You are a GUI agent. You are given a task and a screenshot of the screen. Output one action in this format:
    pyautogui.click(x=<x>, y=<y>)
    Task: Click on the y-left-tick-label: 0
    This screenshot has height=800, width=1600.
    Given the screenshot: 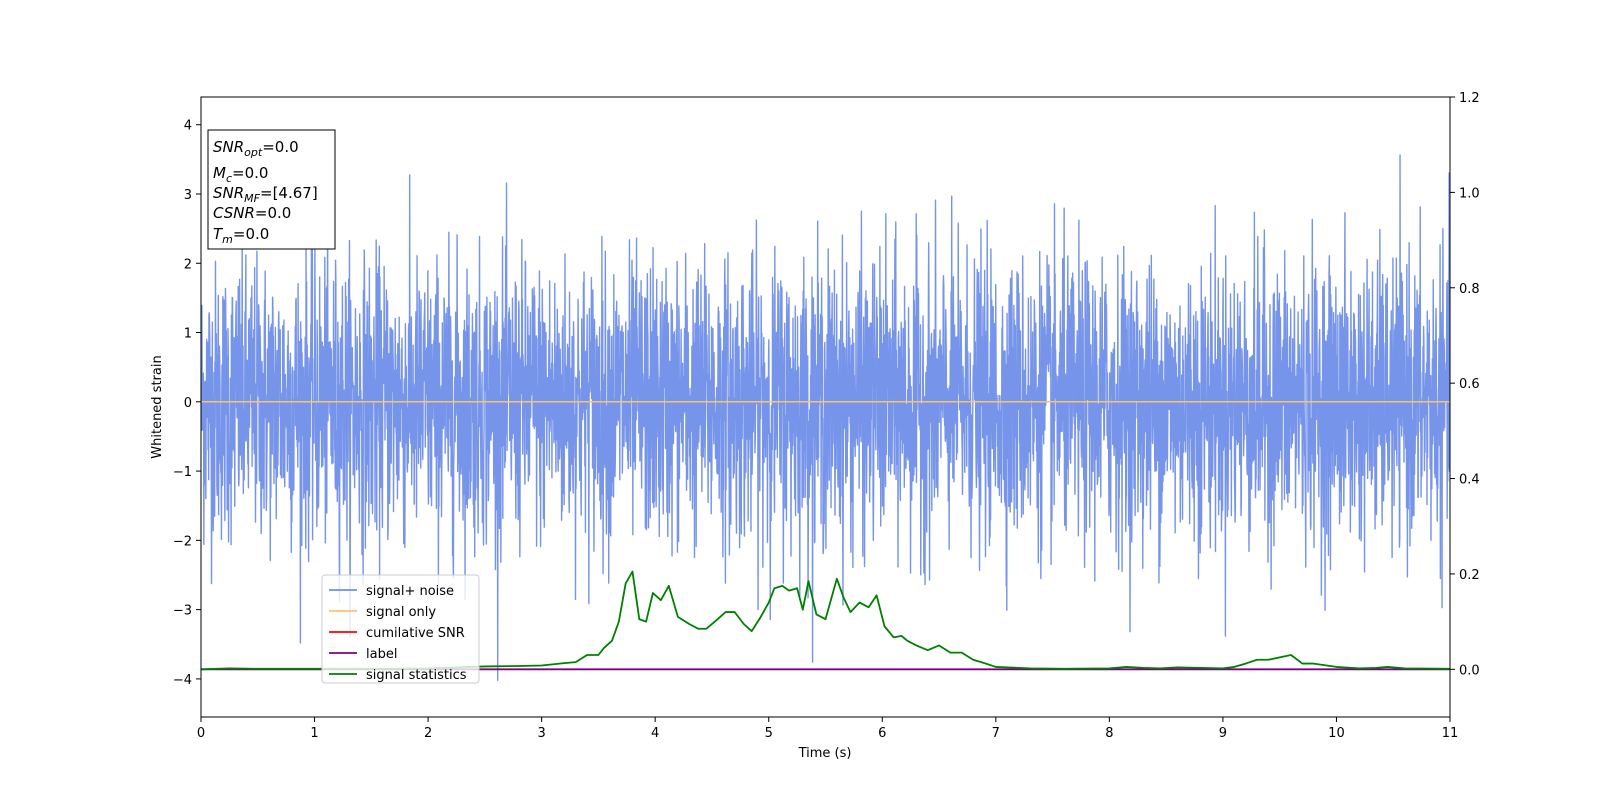 What is the action you would take?
    pyautogui.click(x=188, y=403)
    